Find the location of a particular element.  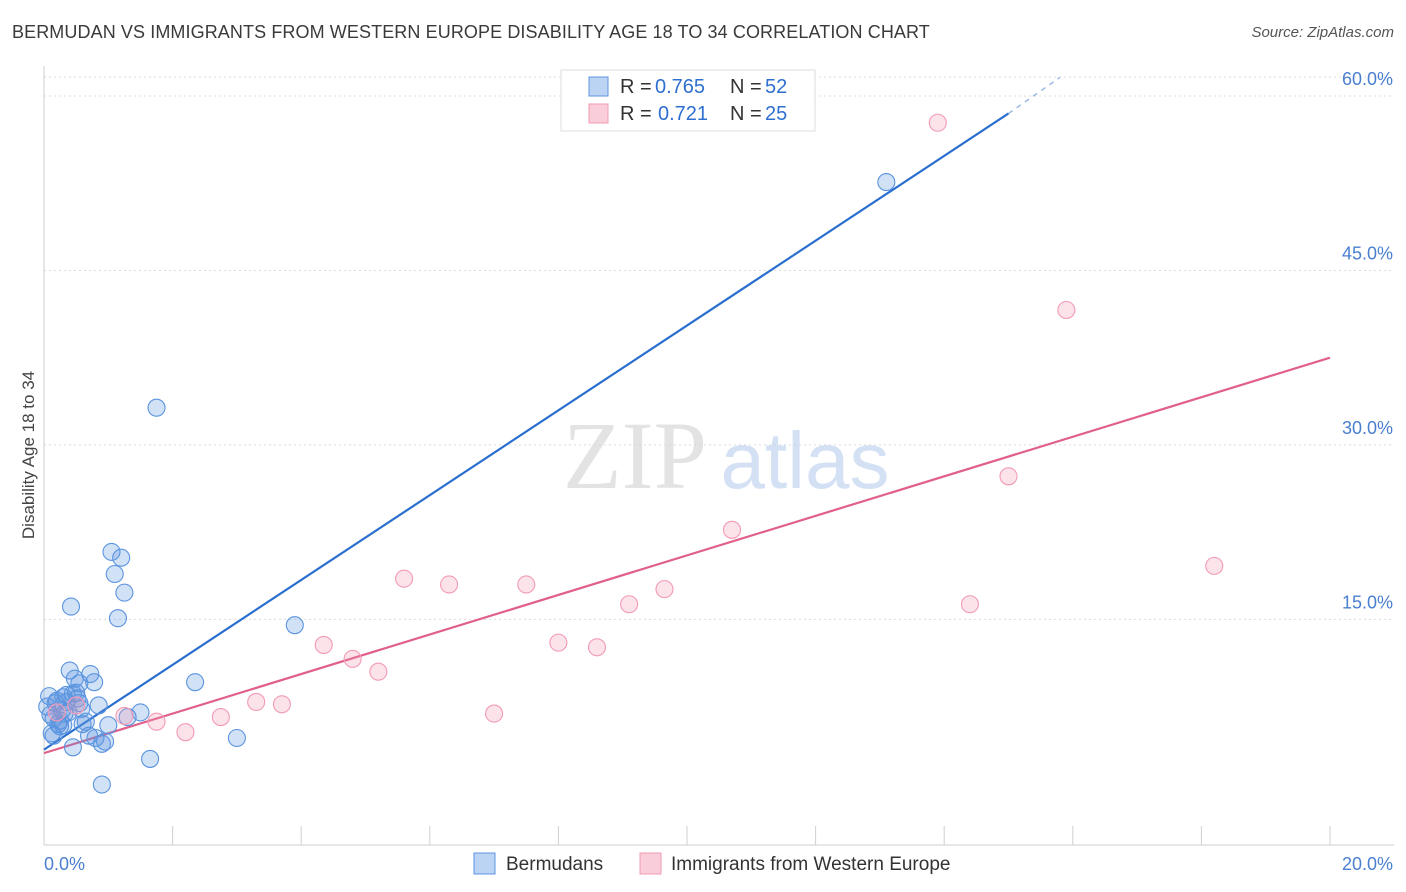

y-axis-label: Disability Age 18 to 34 is located at coordinates (28, 455).